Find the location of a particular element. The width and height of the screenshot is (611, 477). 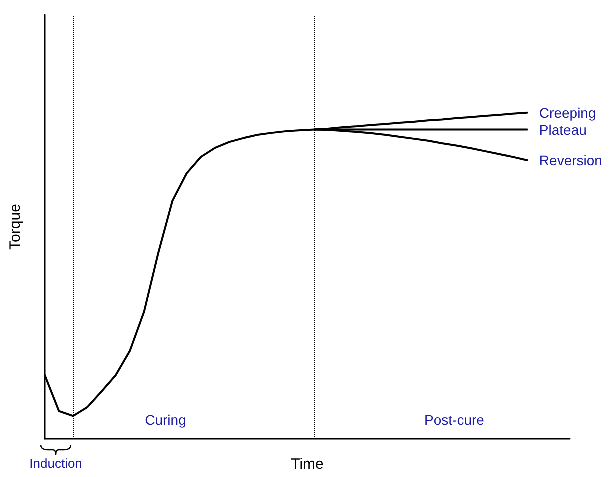

series-label: Plateau is located at coordinates (563, 130).